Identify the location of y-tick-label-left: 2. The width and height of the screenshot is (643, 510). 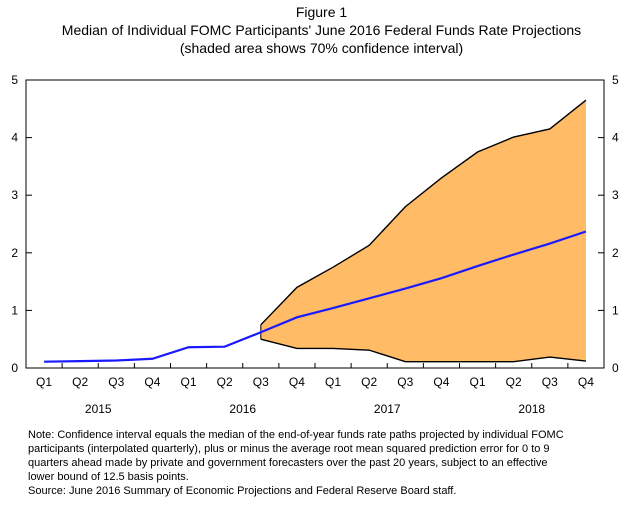
(14, 253).